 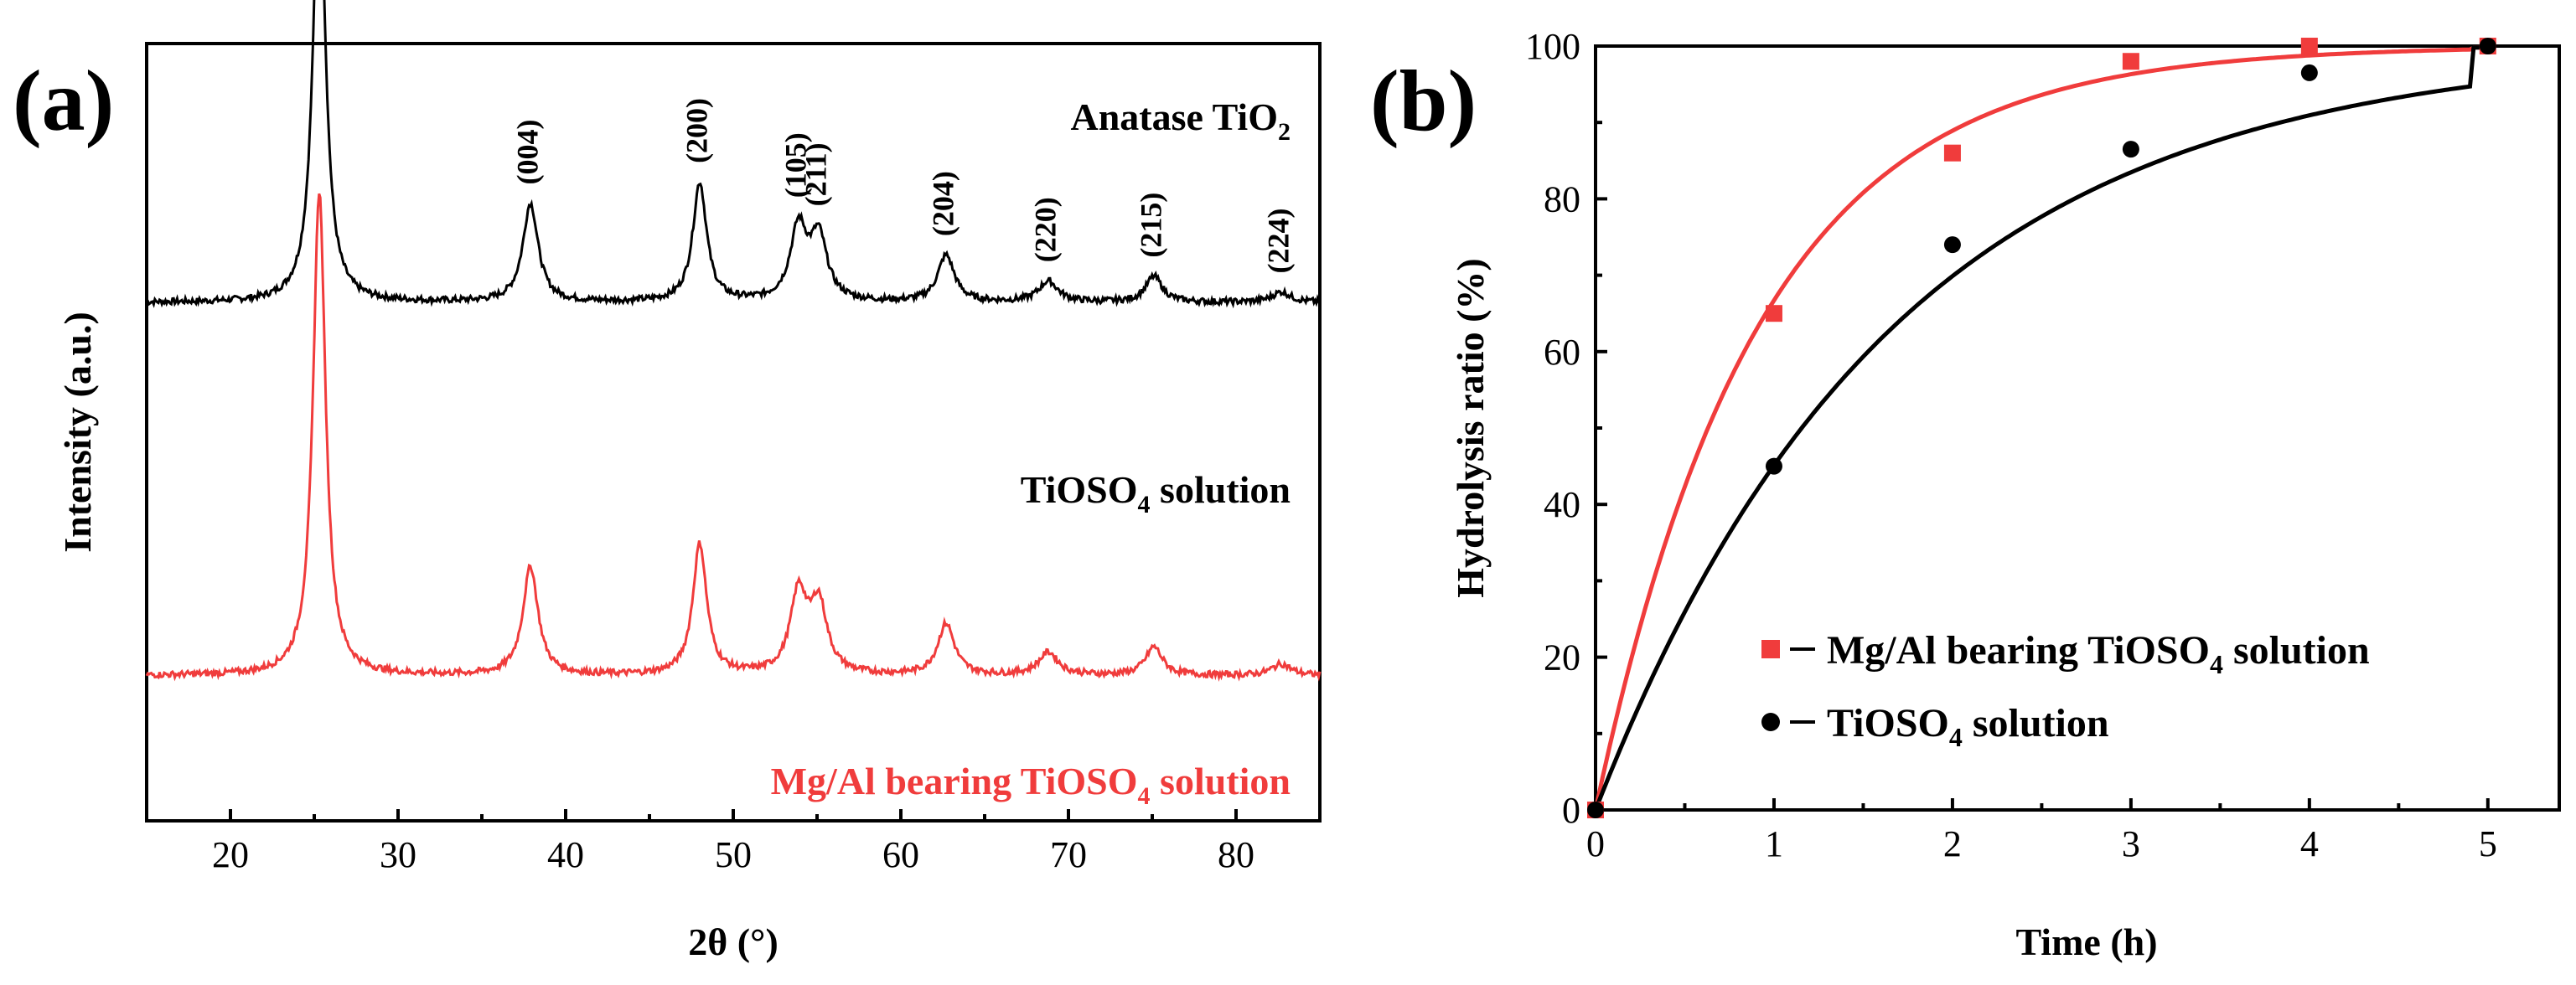 What do you see at coordinates (1968, 726) in the screenshot?
I see `legend-label-tioso4: TiOSO4 solution` at bounding box center [1968, 726].